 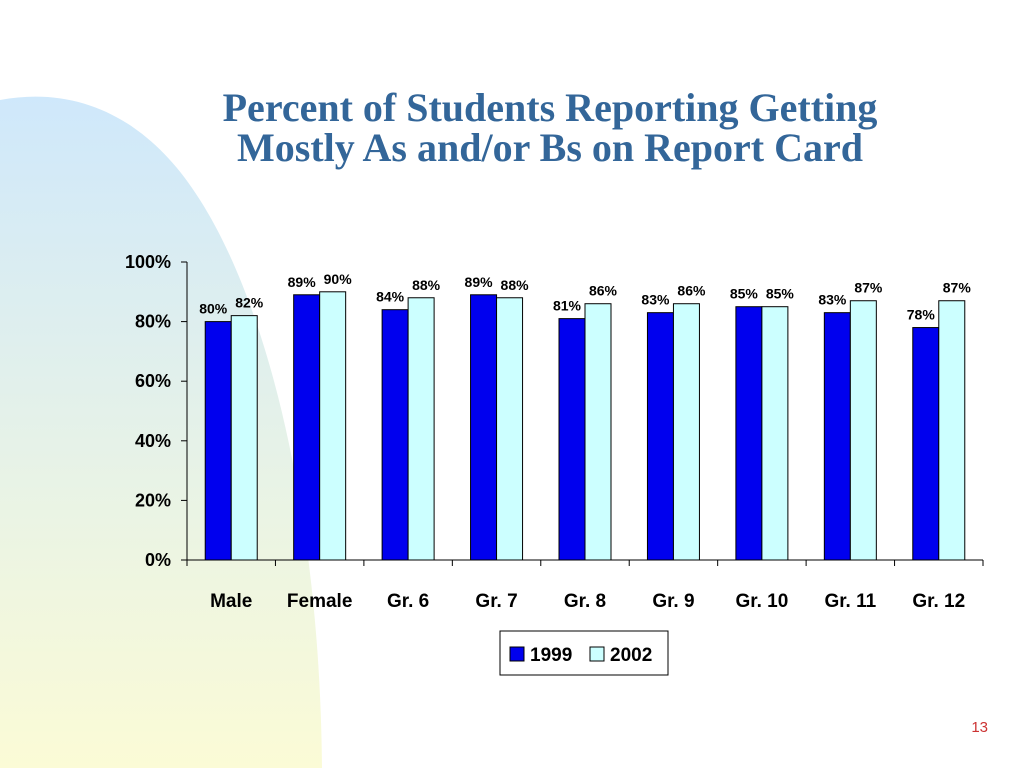 What do you see at coordinates (158, 560) in the screenshot?
I see `y-tick-label: 0%` at bounding box center [158, 560].